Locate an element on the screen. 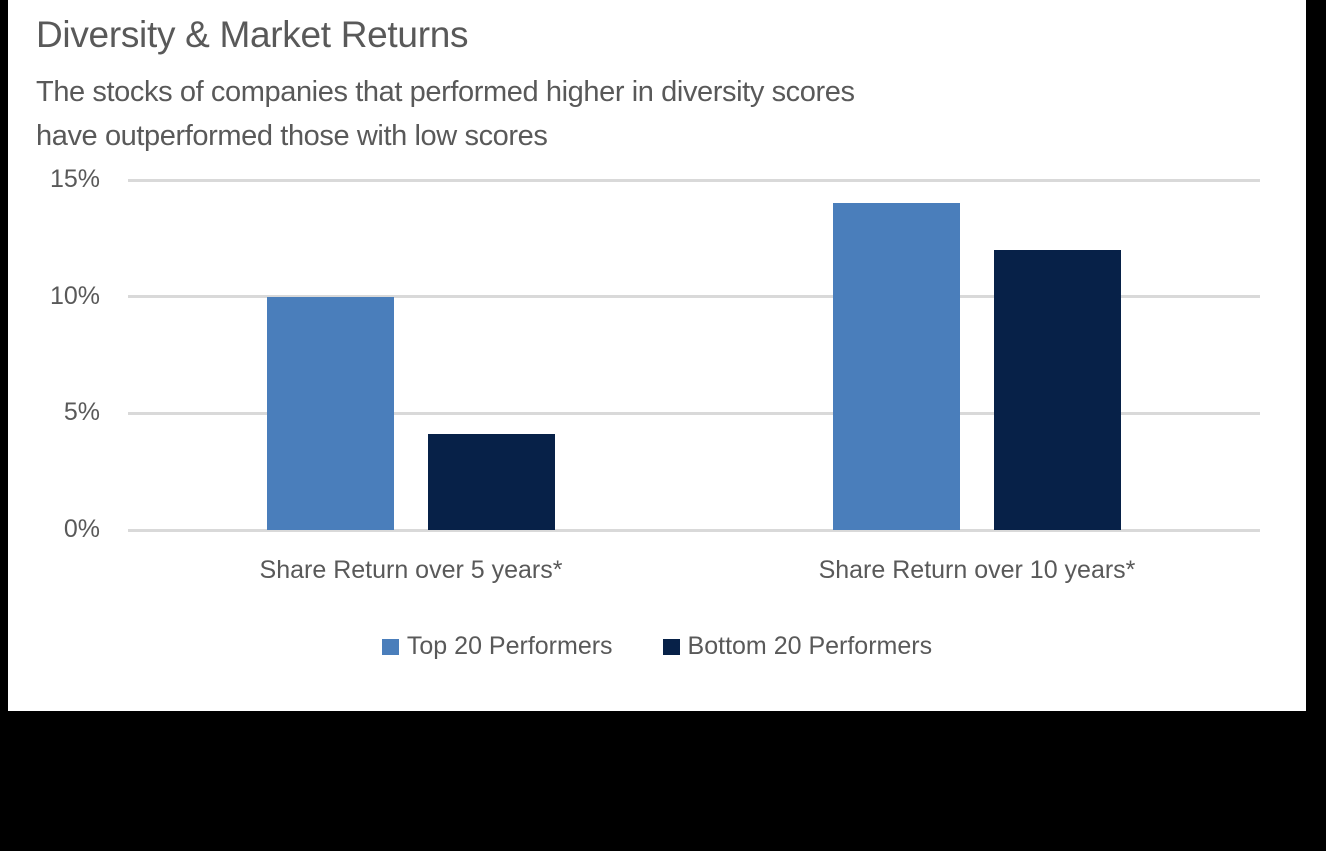 This screenshot has height=851, width=1326. x-category-label-2: Share Return over 10 years* is located at coordinates (977, 570).